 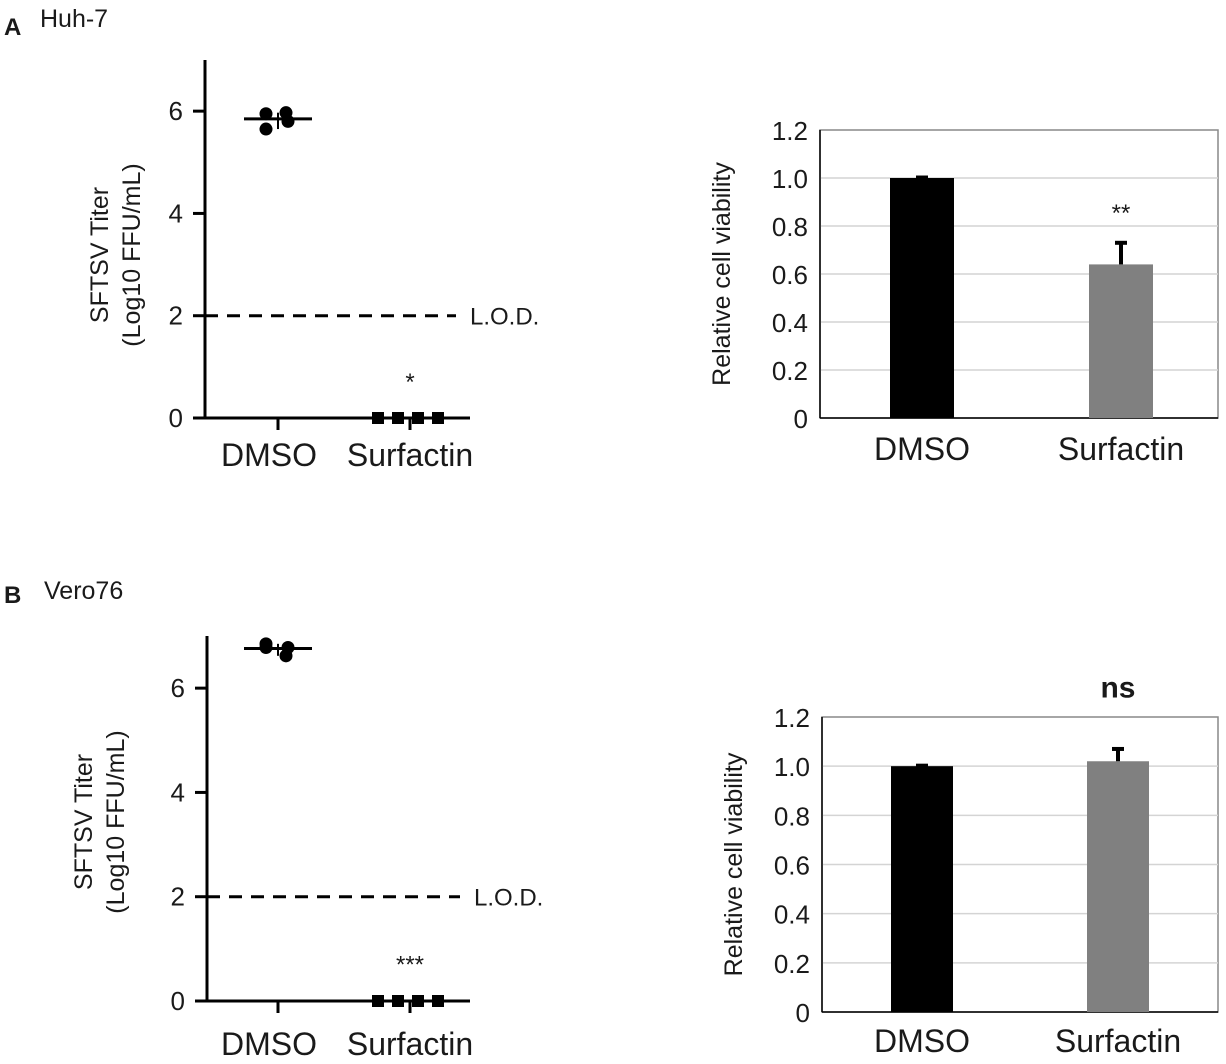 What do you see at coordinates (1117, 687) in the screenshot?
I see `significance-label: ns` at bounding box center [1117, 687].